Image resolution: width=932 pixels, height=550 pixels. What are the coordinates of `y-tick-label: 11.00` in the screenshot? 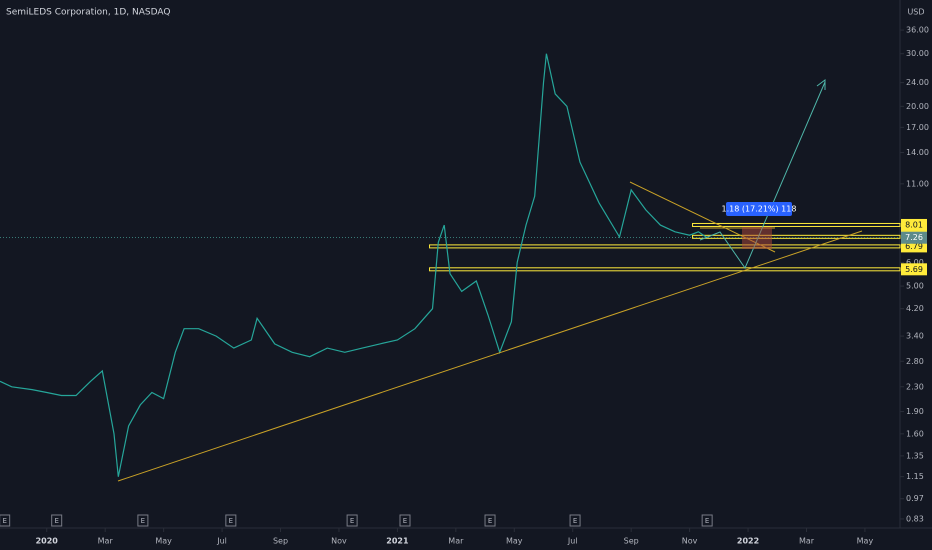 It's located at (917, 183).